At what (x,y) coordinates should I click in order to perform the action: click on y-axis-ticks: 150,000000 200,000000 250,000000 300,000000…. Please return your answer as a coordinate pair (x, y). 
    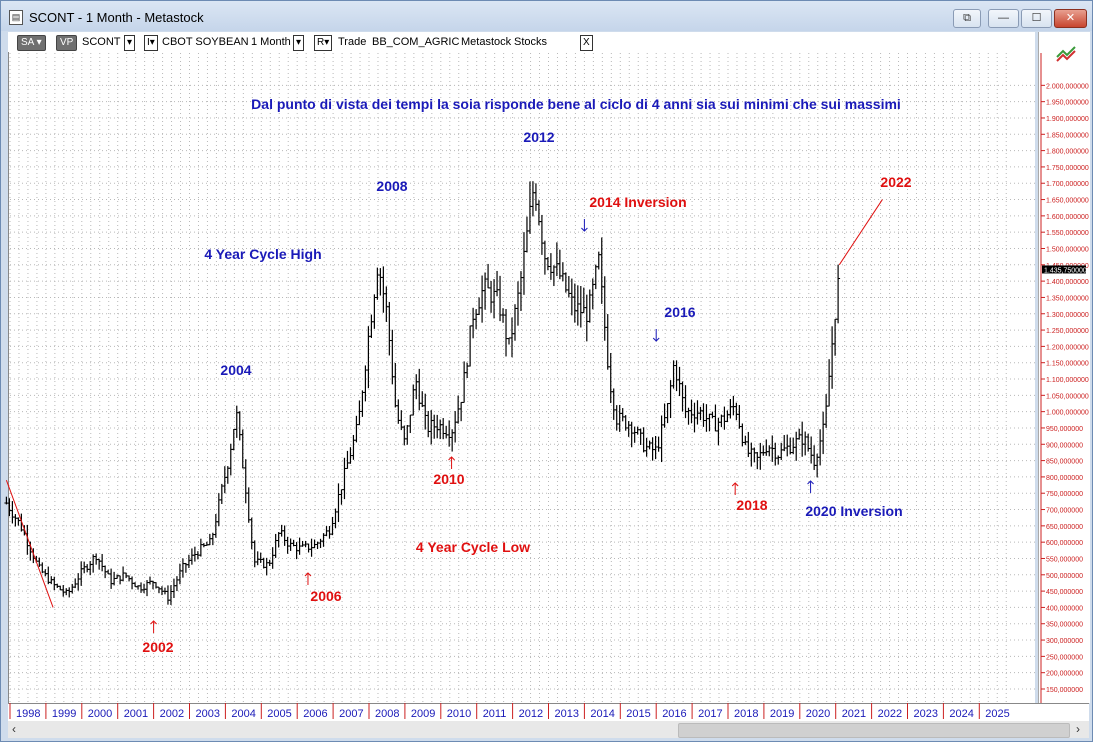
    Looking at the image, I should click on (1064, 378).